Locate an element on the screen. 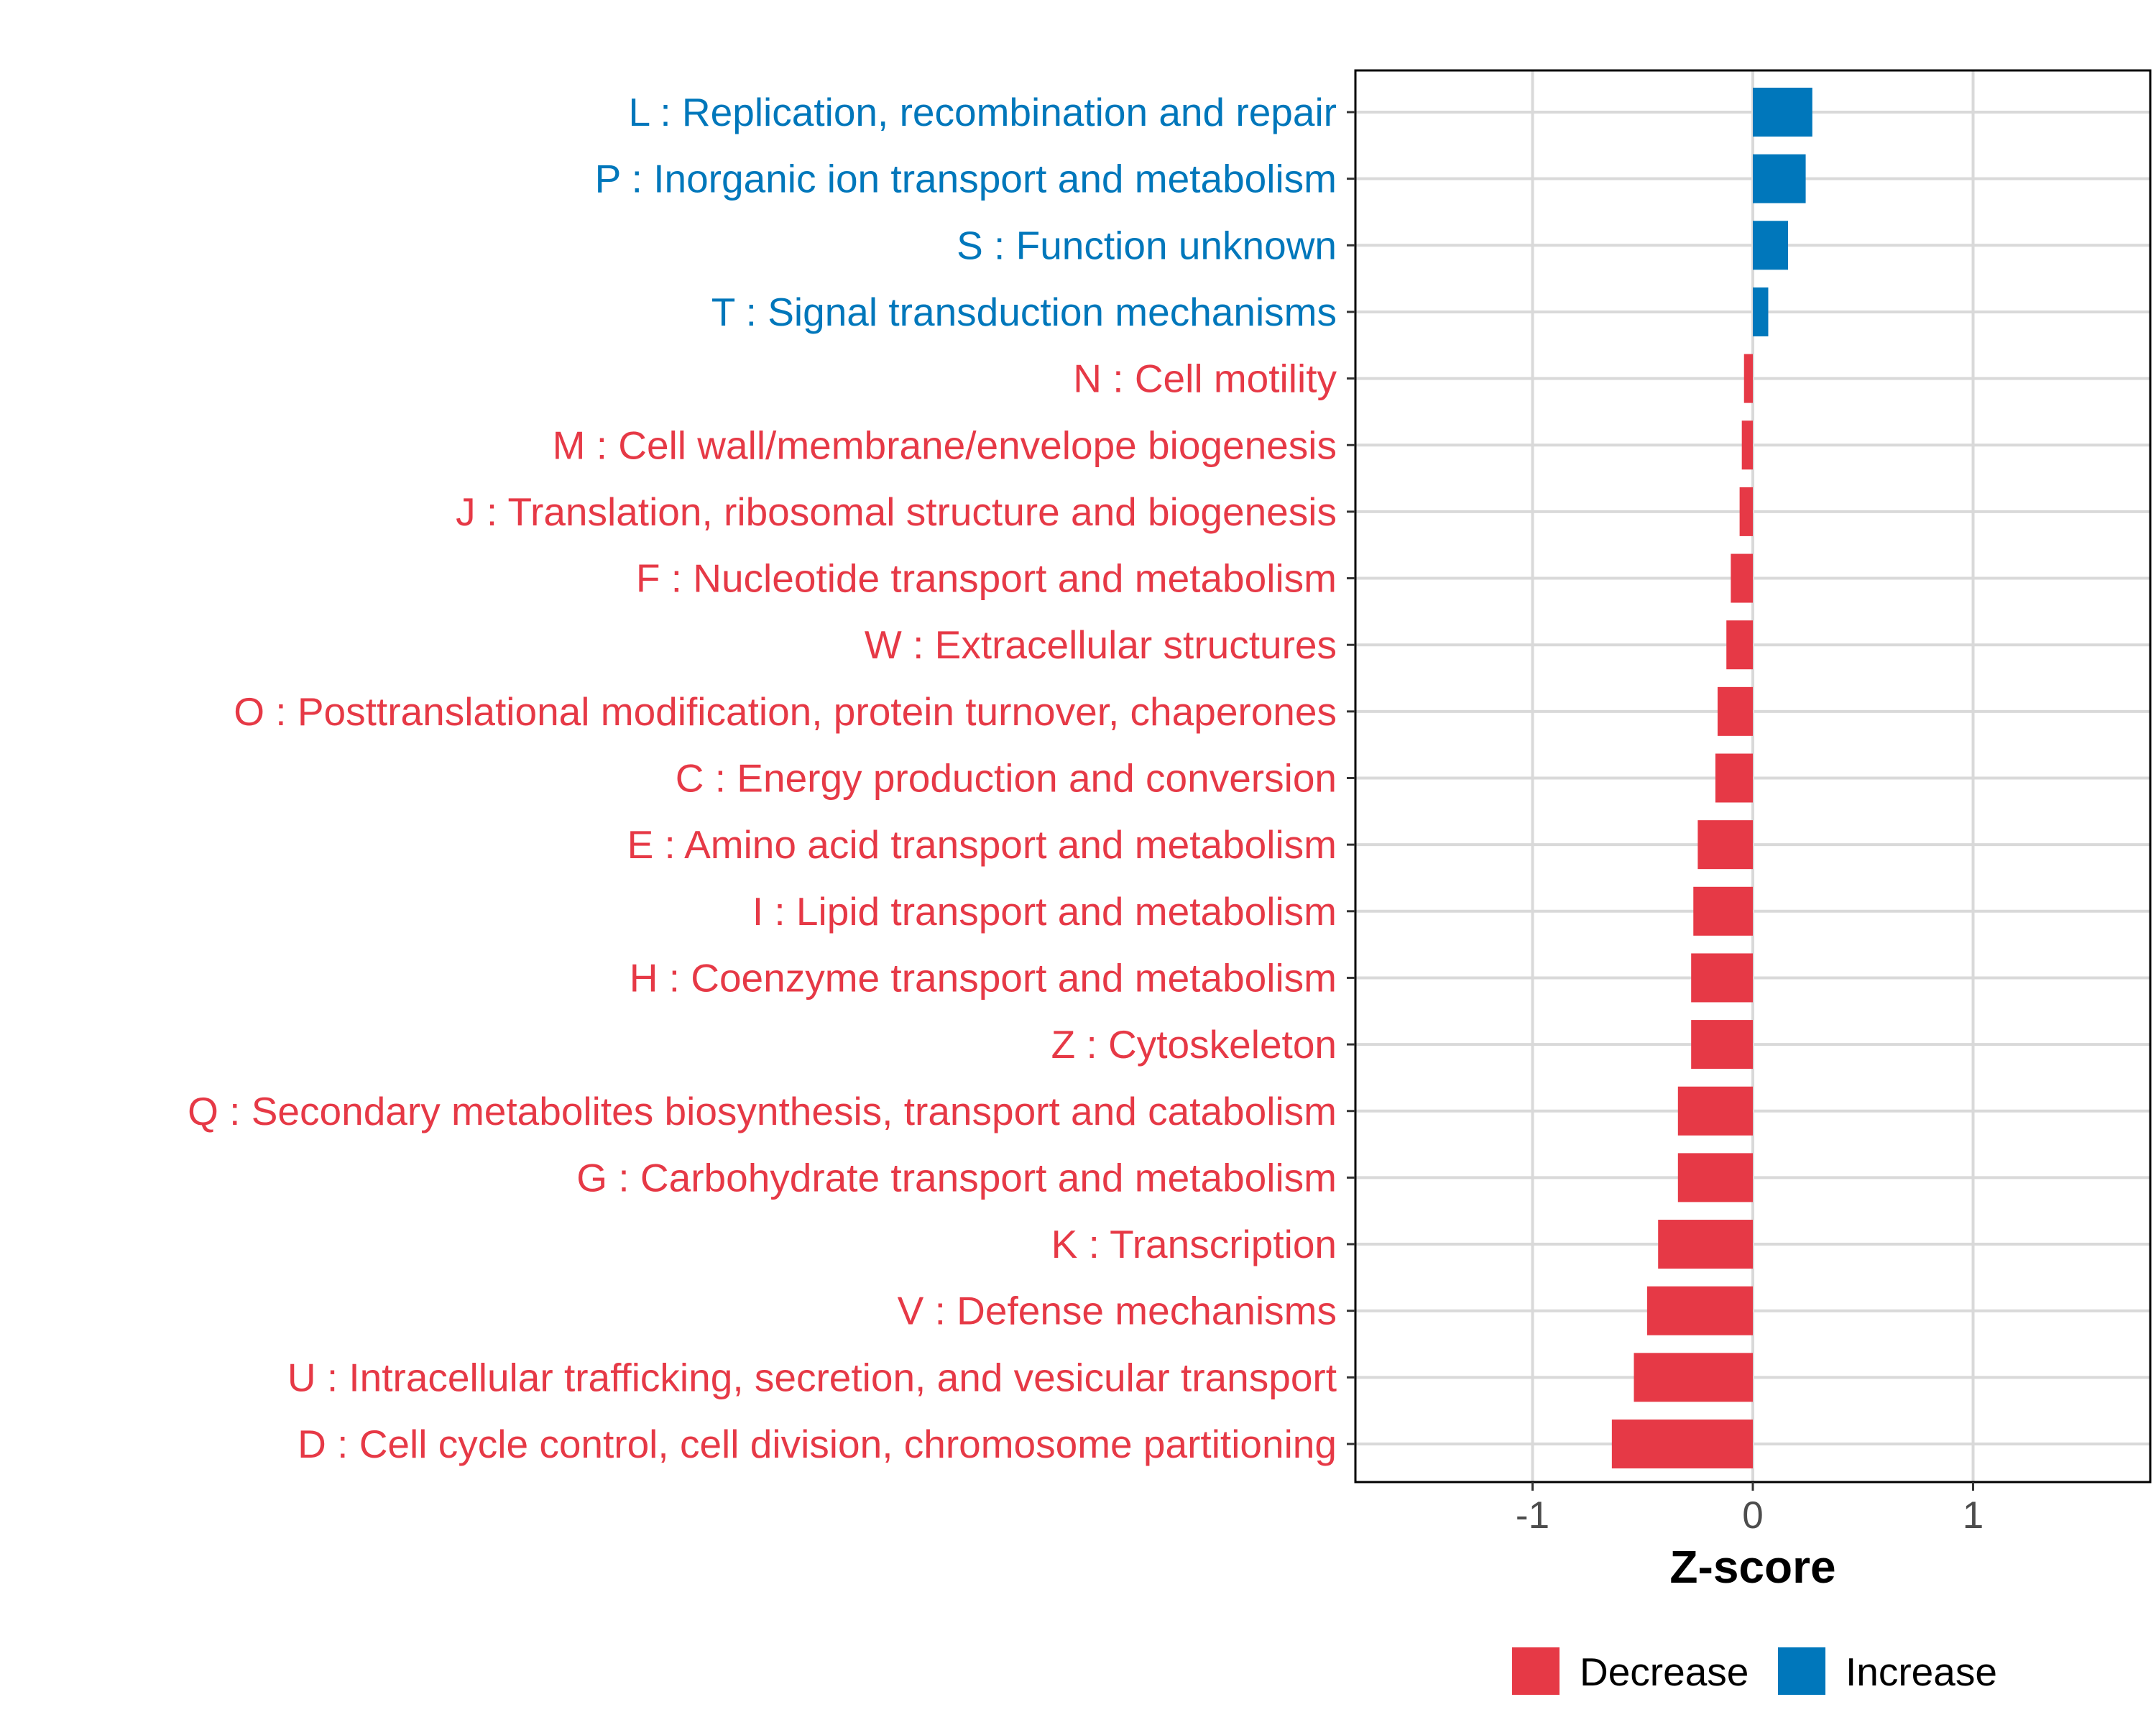 The height and width of the screenshot is (1725, 2156). bars is located at coordinates (1712, 778).